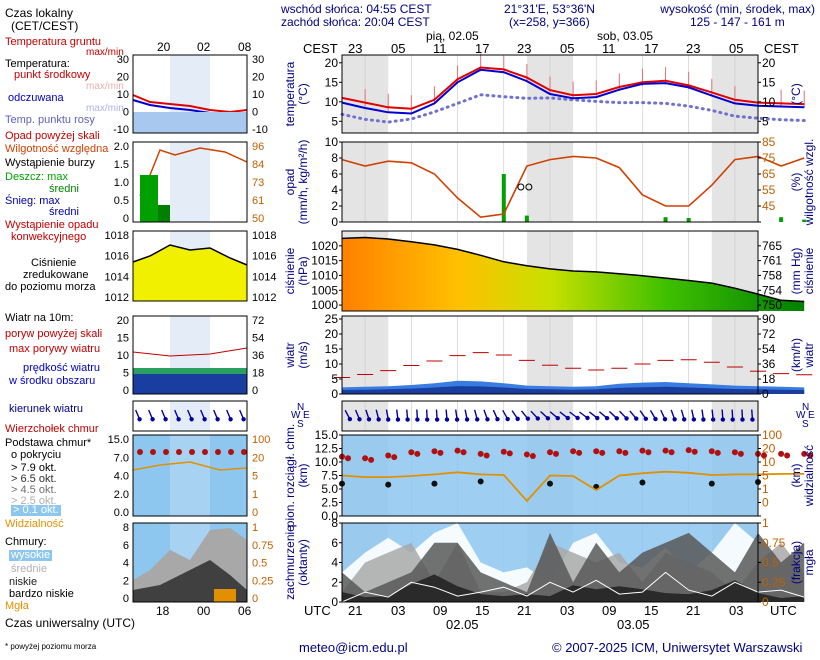  Describe the element at coordinates (163, 611) in the screenshot. I see `legend-utc-hour: 18` at that location.